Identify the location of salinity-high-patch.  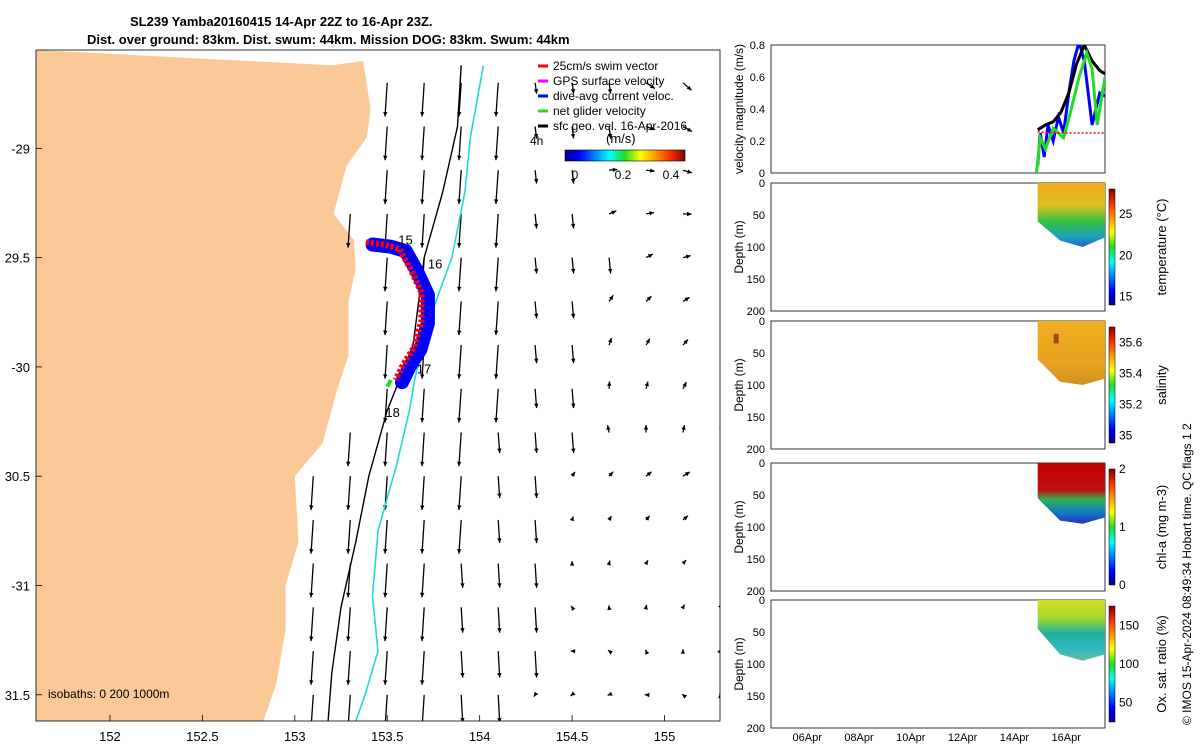
(1056, 338).